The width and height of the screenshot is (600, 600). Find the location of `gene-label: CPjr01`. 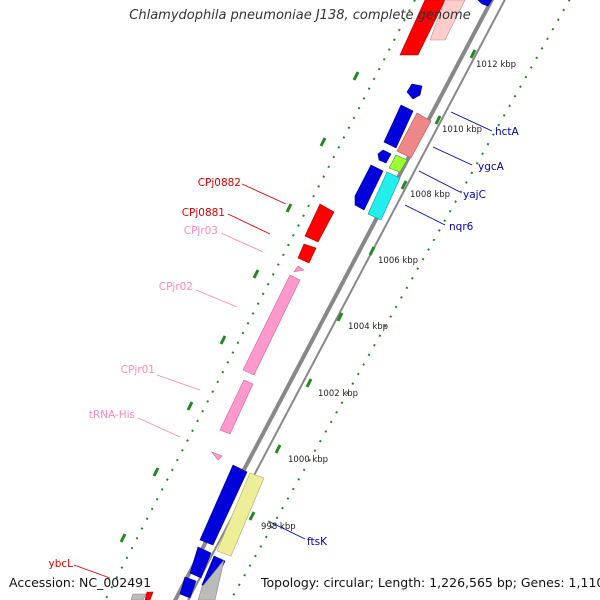

gene-label: CPjr01 is located at coordinates (138, 370).